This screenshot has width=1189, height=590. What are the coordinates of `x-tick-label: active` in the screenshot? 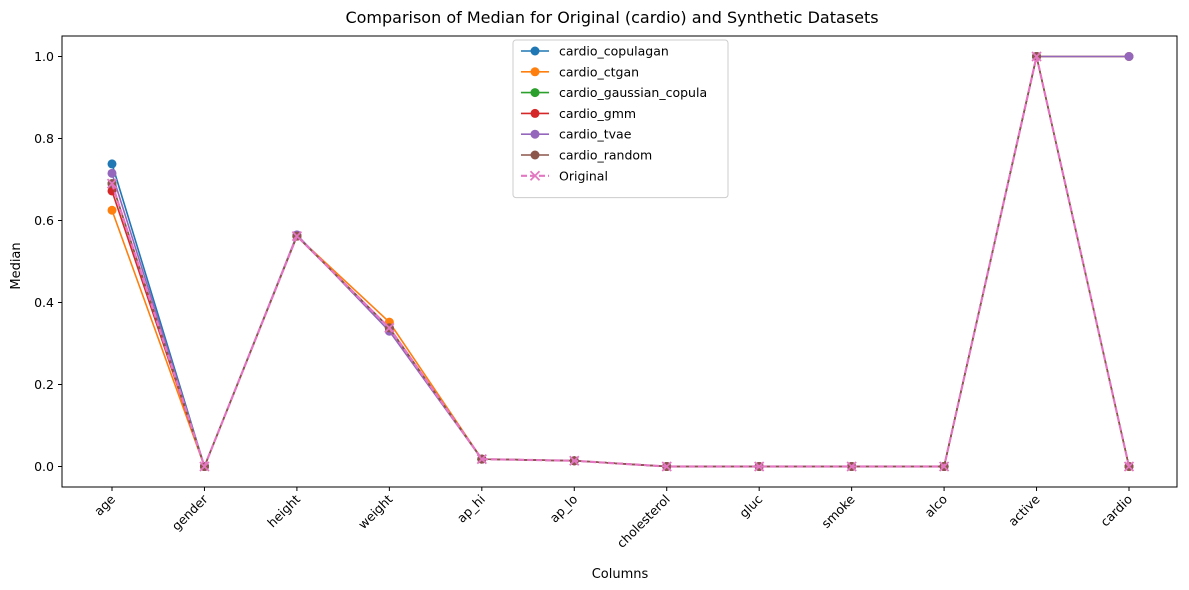 It's located at (1024, 510).